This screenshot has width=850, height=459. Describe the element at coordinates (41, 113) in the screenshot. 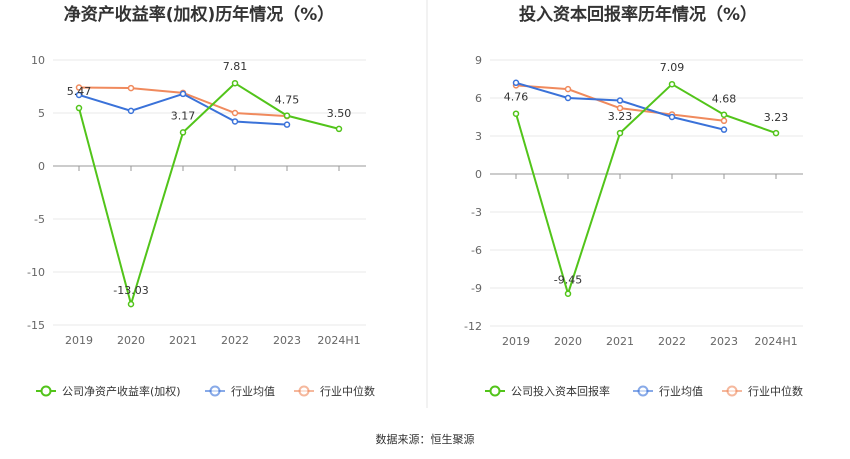

I see `y-tick-label: 5` at that location.